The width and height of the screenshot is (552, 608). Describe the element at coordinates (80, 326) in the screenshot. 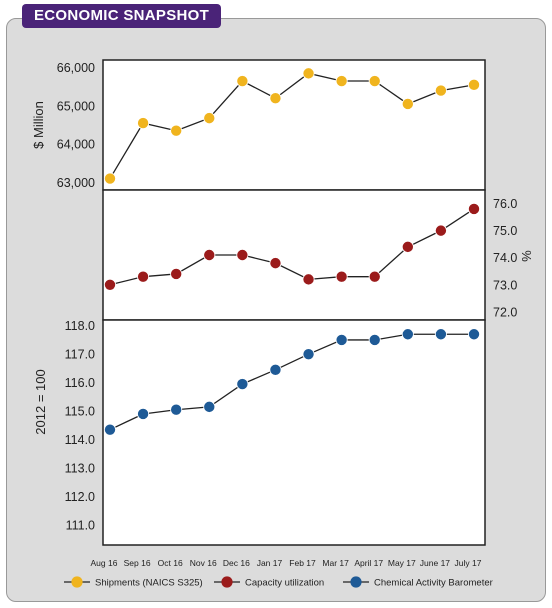

I see `y-tick-label-barometer: 118.0` at that location.